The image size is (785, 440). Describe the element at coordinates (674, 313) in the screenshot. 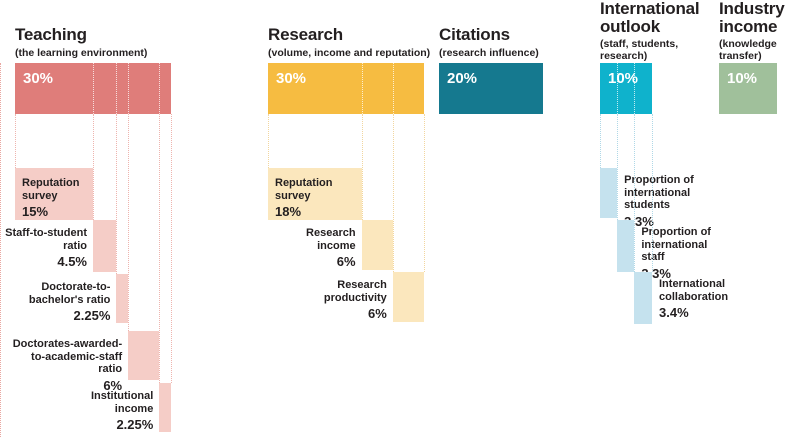

I see `indicator-value: 3.4%` at that location.